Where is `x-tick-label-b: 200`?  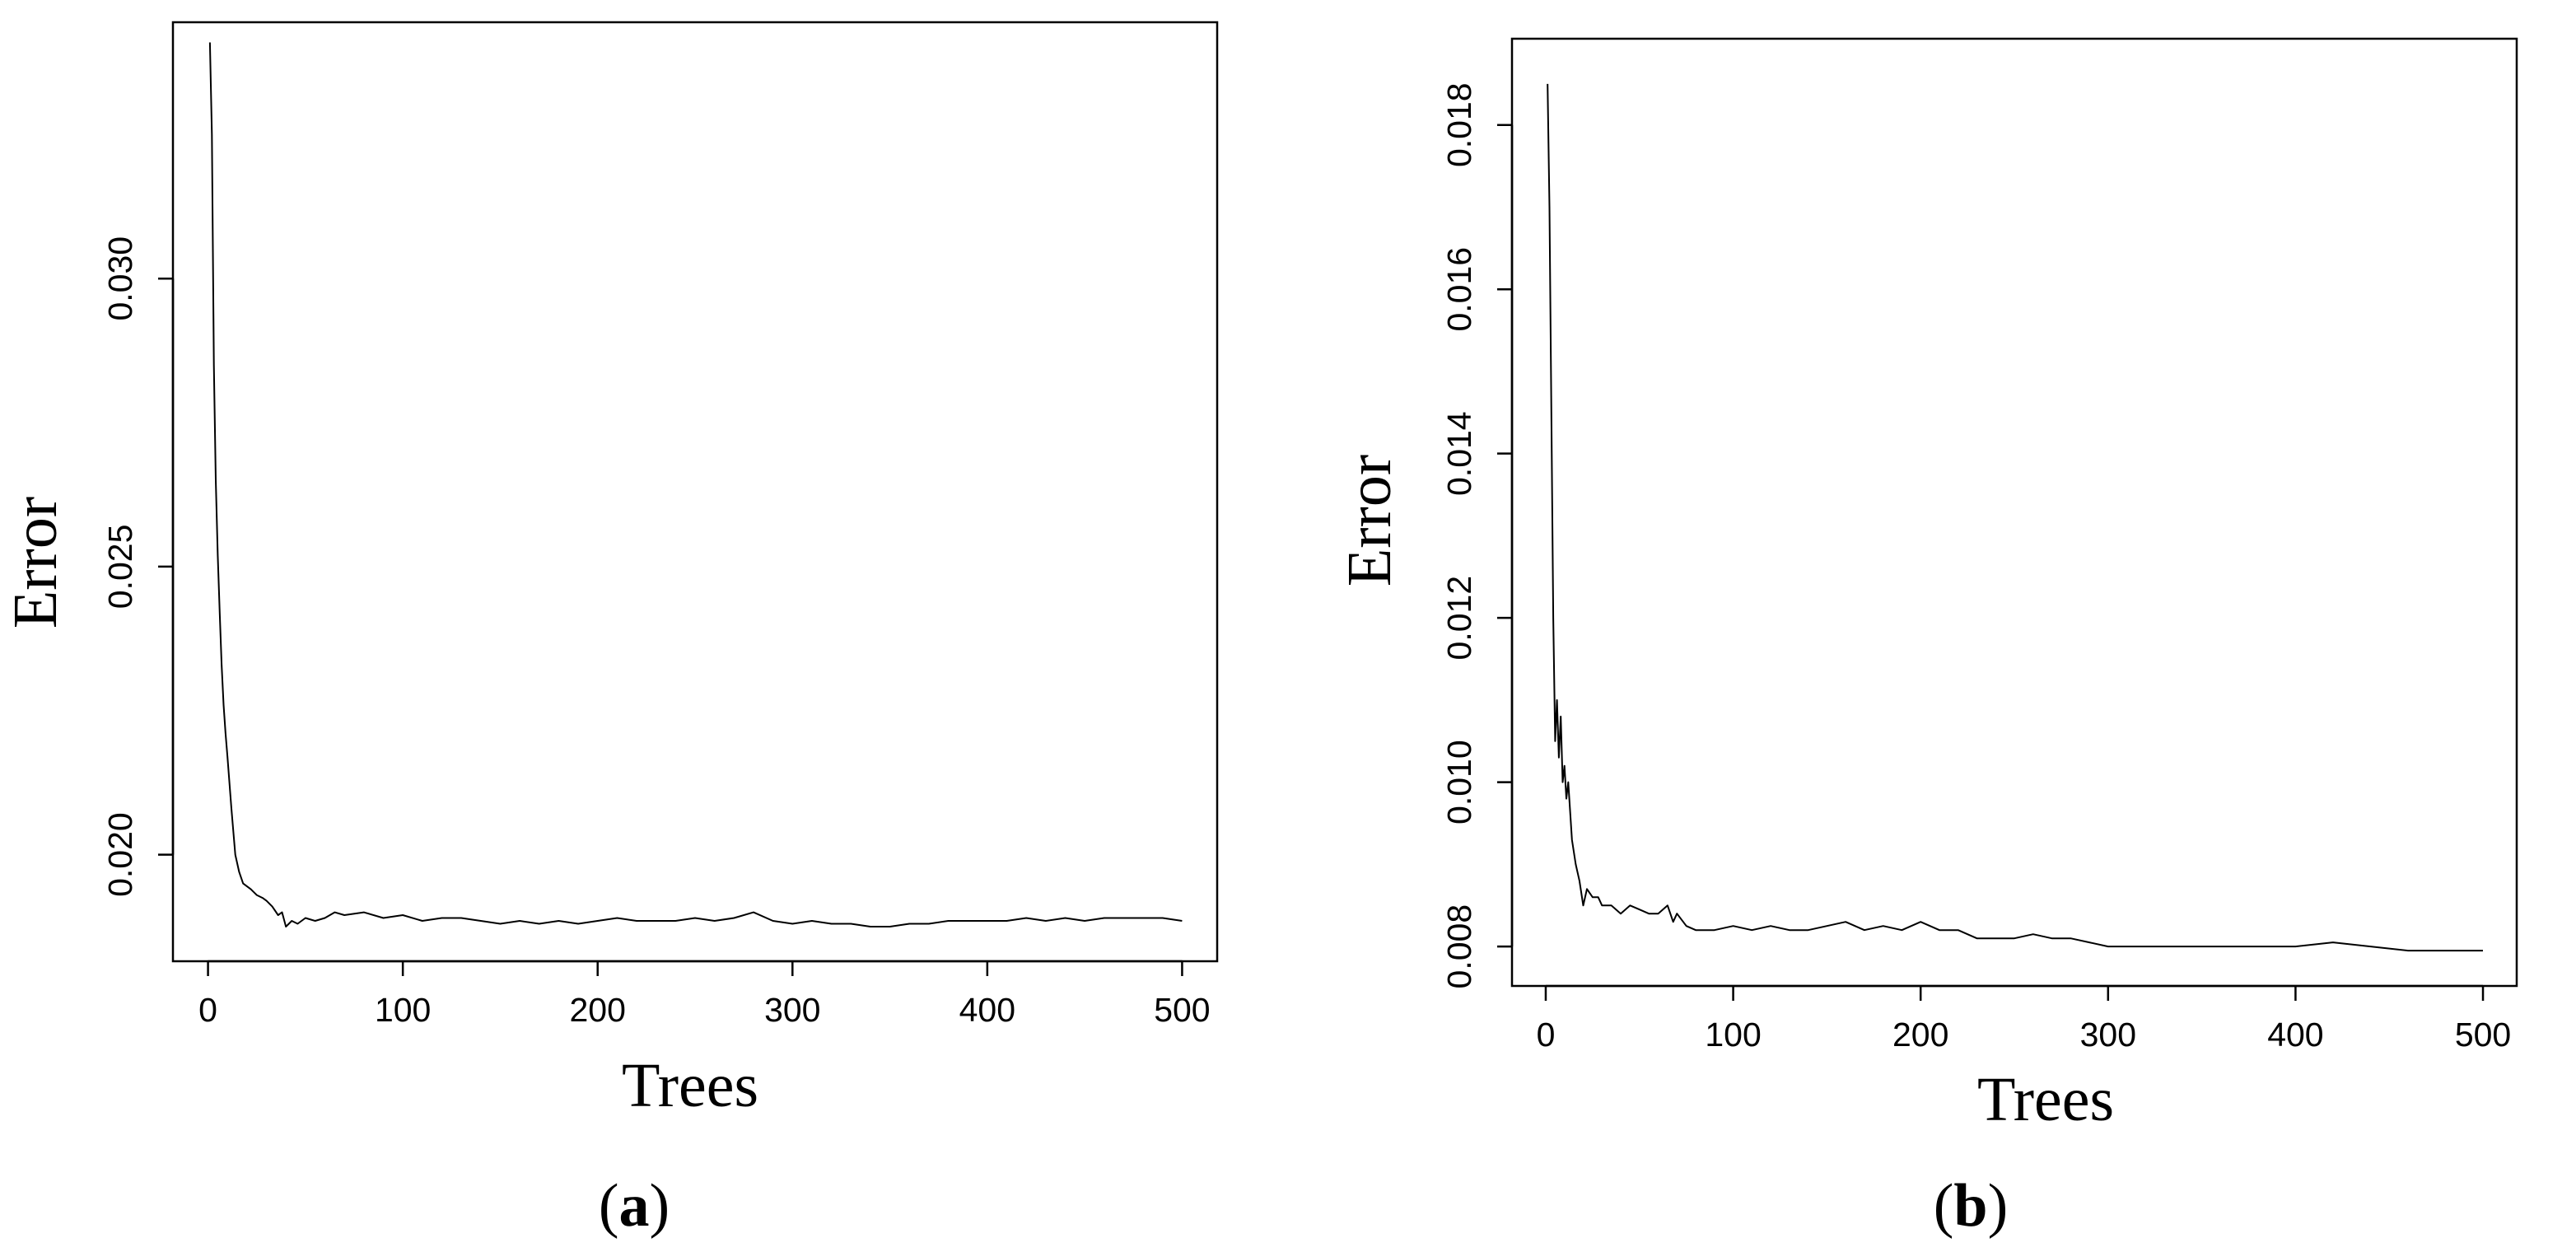
x-tick-label-b: 200 is located at coordinates (1920, 1034).